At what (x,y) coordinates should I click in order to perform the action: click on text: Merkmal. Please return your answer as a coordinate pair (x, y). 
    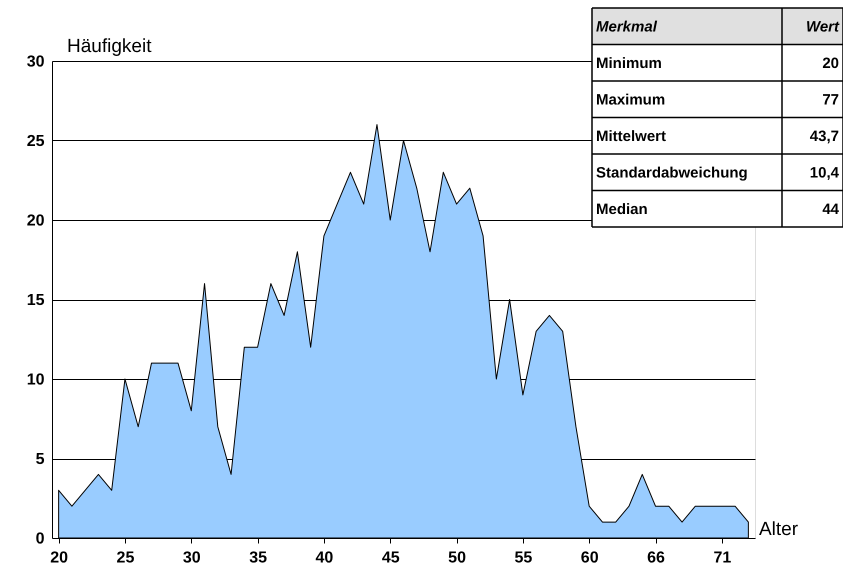
    Looking at the image, I should click on (627, 27).